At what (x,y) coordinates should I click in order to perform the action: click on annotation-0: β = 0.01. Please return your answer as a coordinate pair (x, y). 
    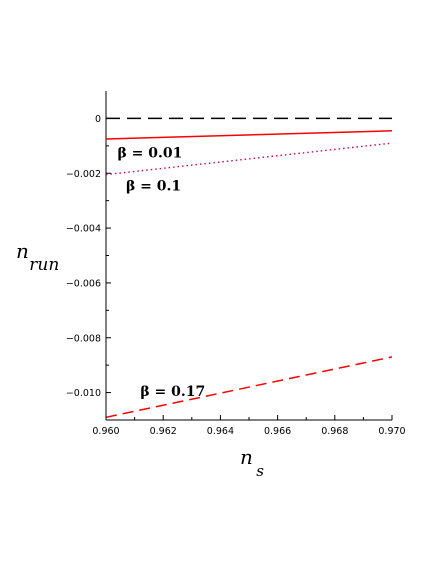
    Looking at the image, I should click on (149, 154).